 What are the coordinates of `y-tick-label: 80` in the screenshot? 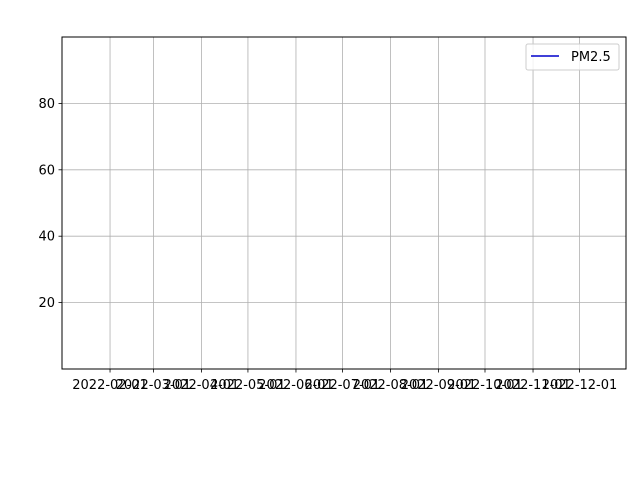 It's located at (46, 104).